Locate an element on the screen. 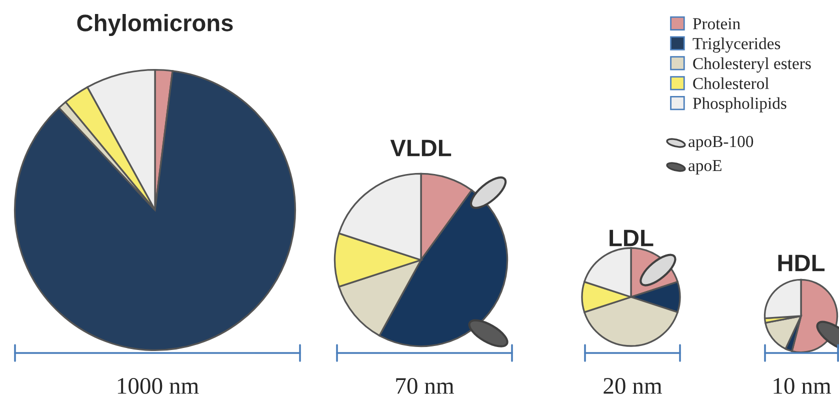 Image resolution: width=839 pixels, height=404 pixels. legend-label: Protein is located at coordinates (716, 24).